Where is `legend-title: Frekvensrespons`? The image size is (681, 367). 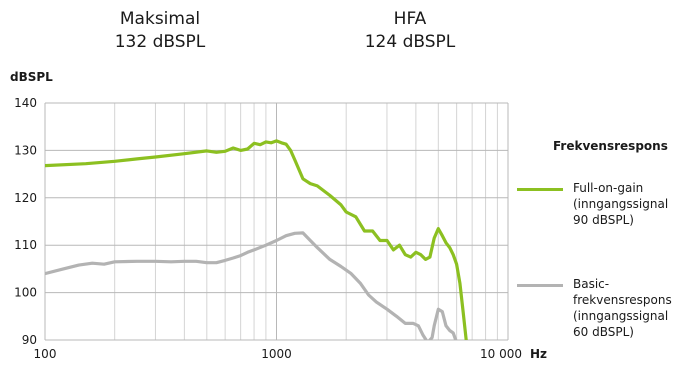
legend-title: Frekvensrespons is located at coordinates (610, 146).